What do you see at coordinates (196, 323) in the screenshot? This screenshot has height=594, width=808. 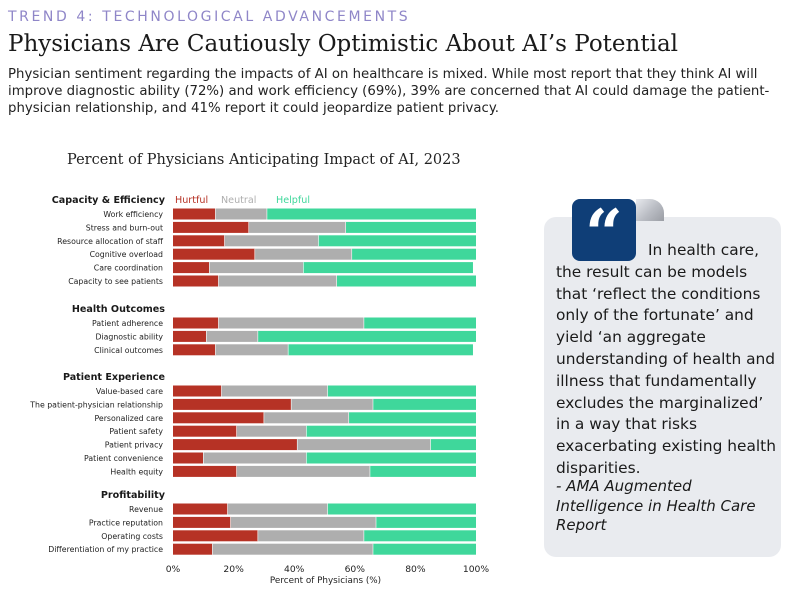 I see `bar-patient-adherence-hurtful` at bounding box center [196, 323].